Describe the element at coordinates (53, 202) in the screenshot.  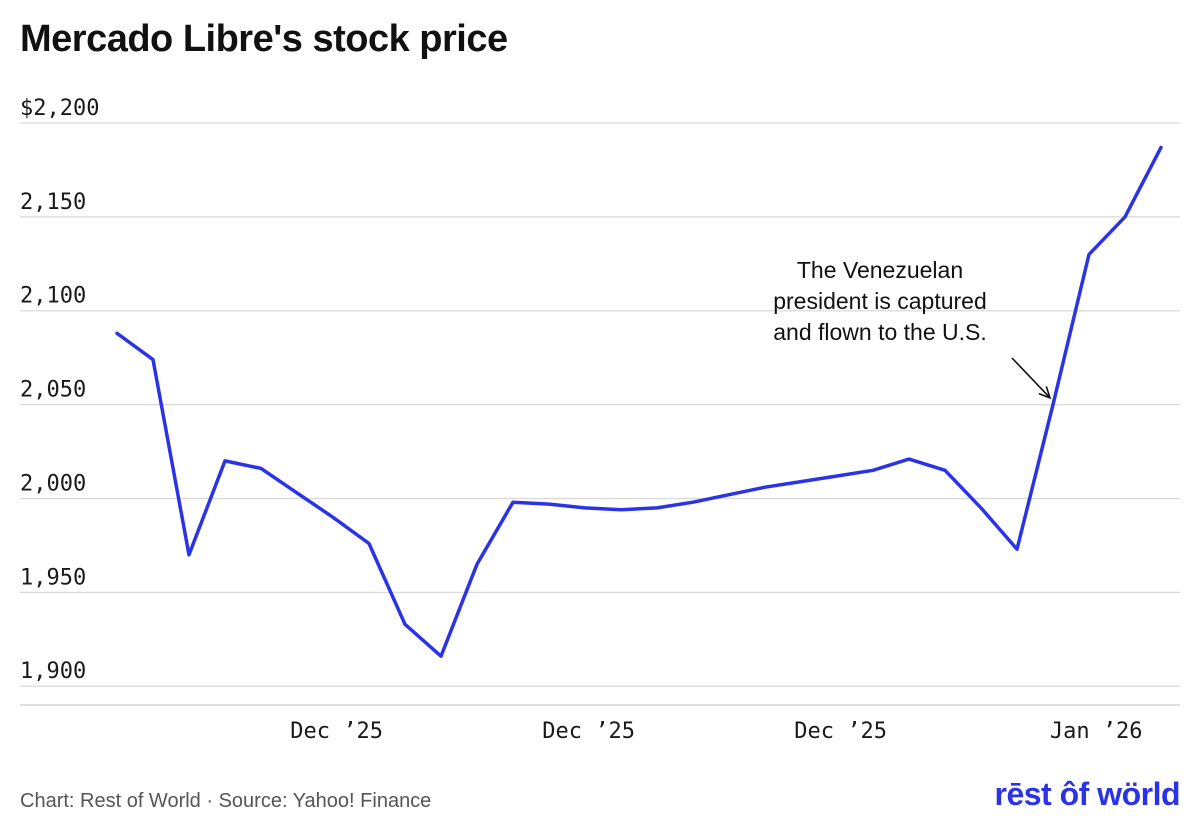
I see `y-tick-label-1: 2,150` at that location.